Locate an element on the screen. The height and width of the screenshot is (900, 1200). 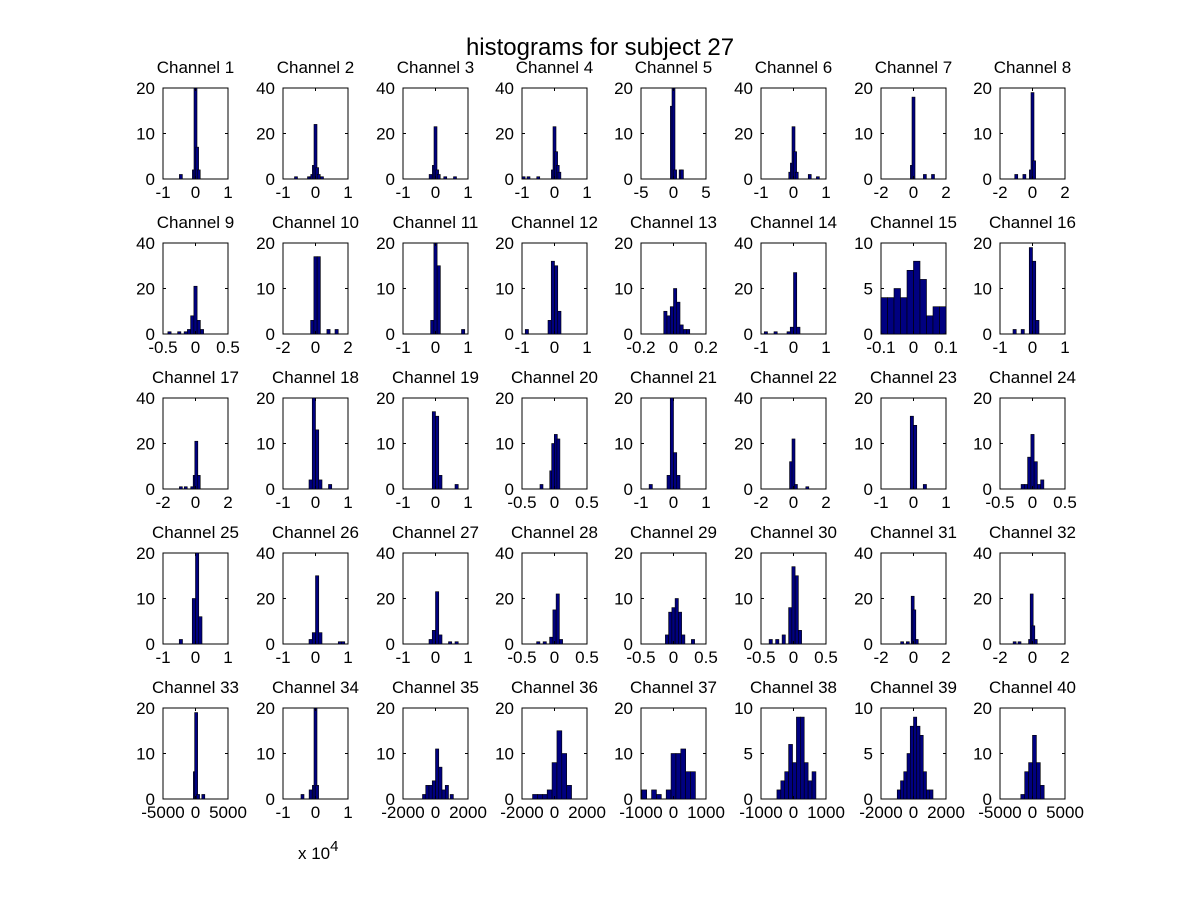
channel-10-xtick-label: -2 is located at coordinates (282, 347).